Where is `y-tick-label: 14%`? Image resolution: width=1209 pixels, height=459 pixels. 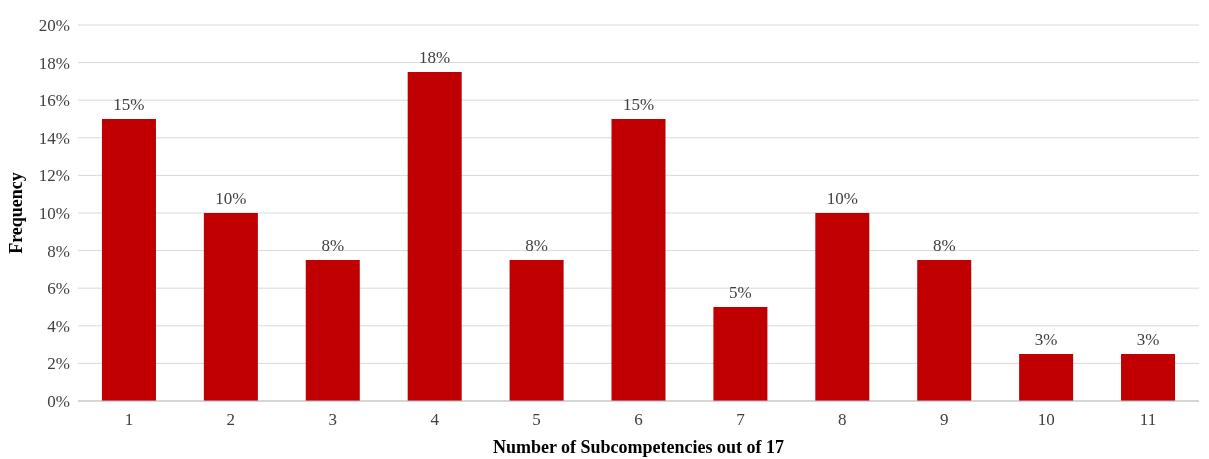 y-tick-label: 14% is located at coordinates (54, 138).